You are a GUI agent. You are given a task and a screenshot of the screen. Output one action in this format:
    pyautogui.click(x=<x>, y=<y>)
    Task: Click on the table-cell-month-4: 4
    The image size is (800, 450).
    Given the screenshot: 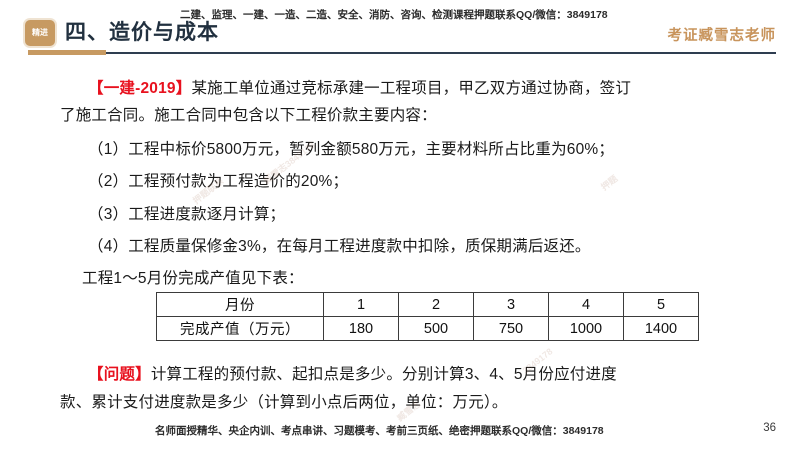 What is the action you would take?
    pyautogui.click(x=586, y=304)
    